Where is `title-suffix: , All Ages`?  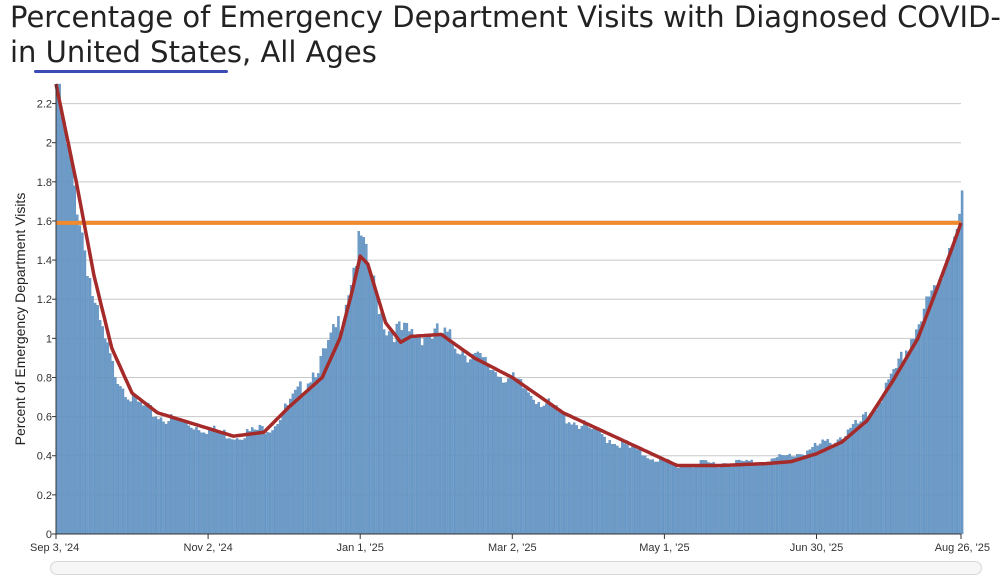
title-suffix: , All Ages is located at coordinates (309, 52).